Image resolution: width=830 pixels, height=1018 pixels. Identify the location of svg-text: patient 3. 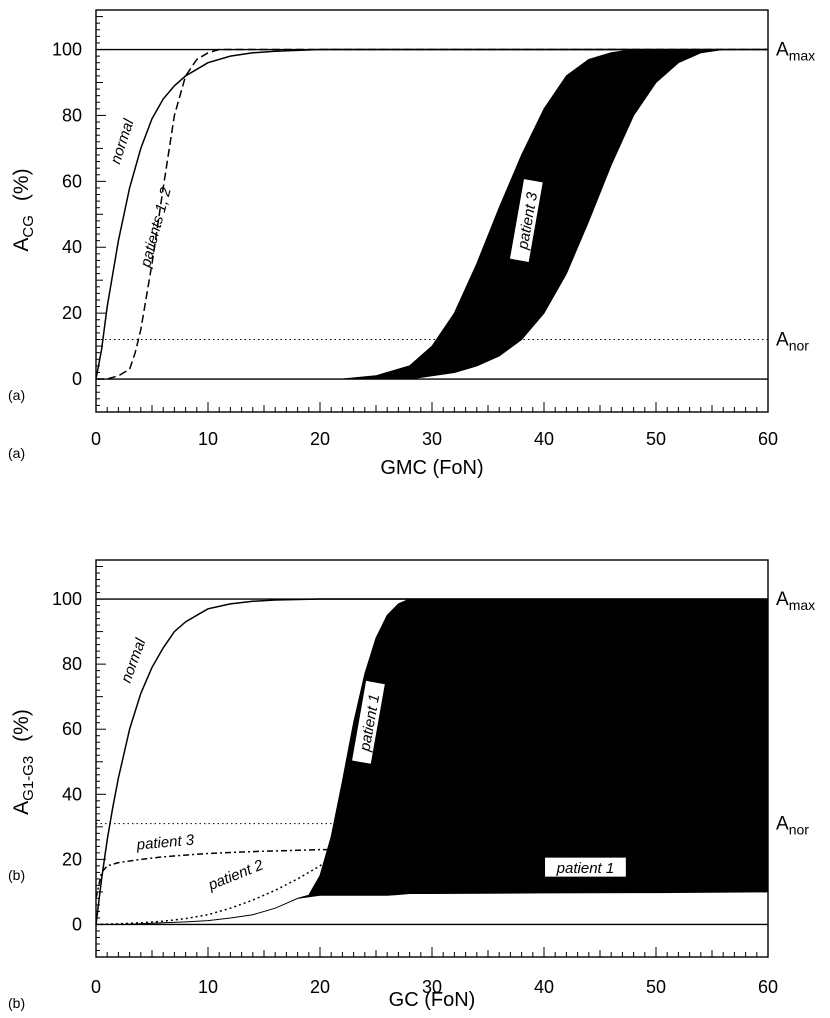
(165, 843).